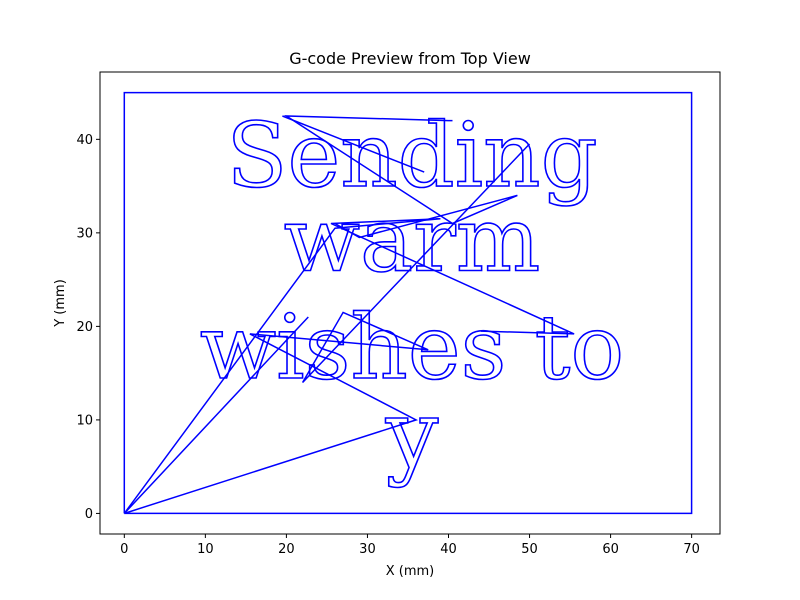 The image size is (800, 600). Describe the element at coordinates (89, 514) in the screenshot. I see `y-tick-label: 0` at that location.